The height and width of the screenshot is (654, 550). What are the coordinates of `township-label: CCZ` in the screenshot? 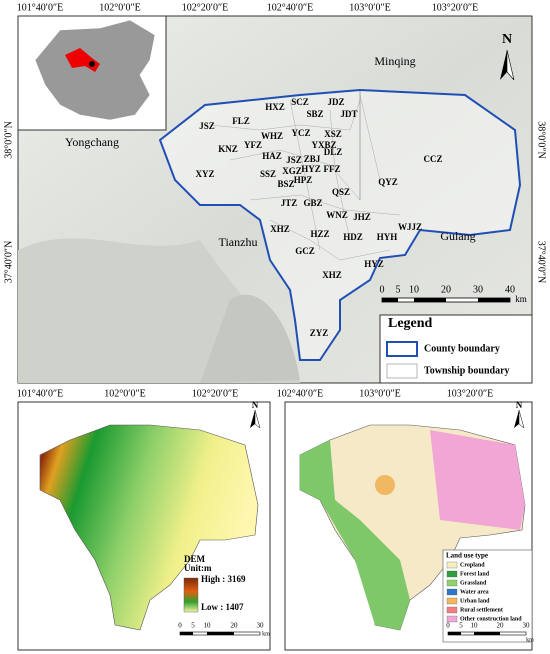 It's located at (432, 159).